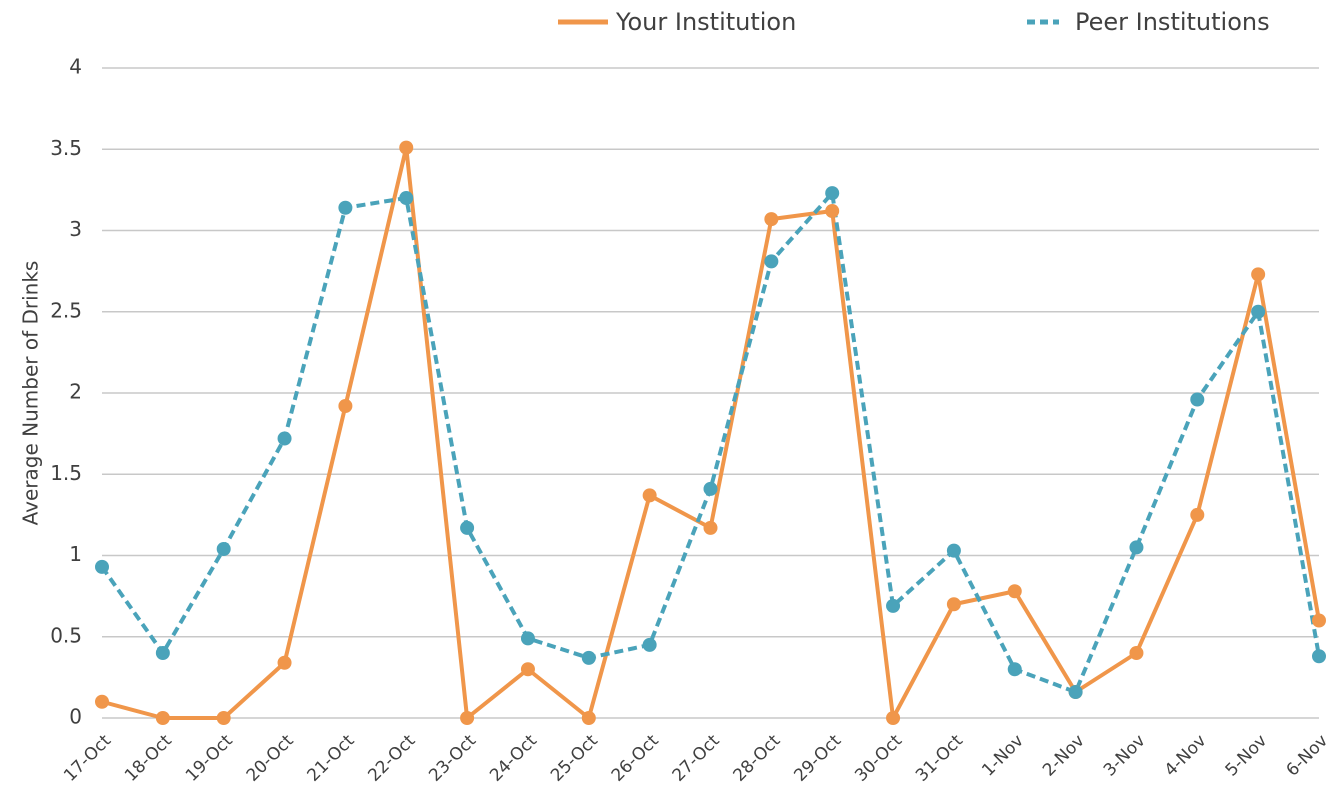 The width and height of the screenshot is (1337, 799). I want to click on x-tick-label: 23-Oct, so click(452, 758).